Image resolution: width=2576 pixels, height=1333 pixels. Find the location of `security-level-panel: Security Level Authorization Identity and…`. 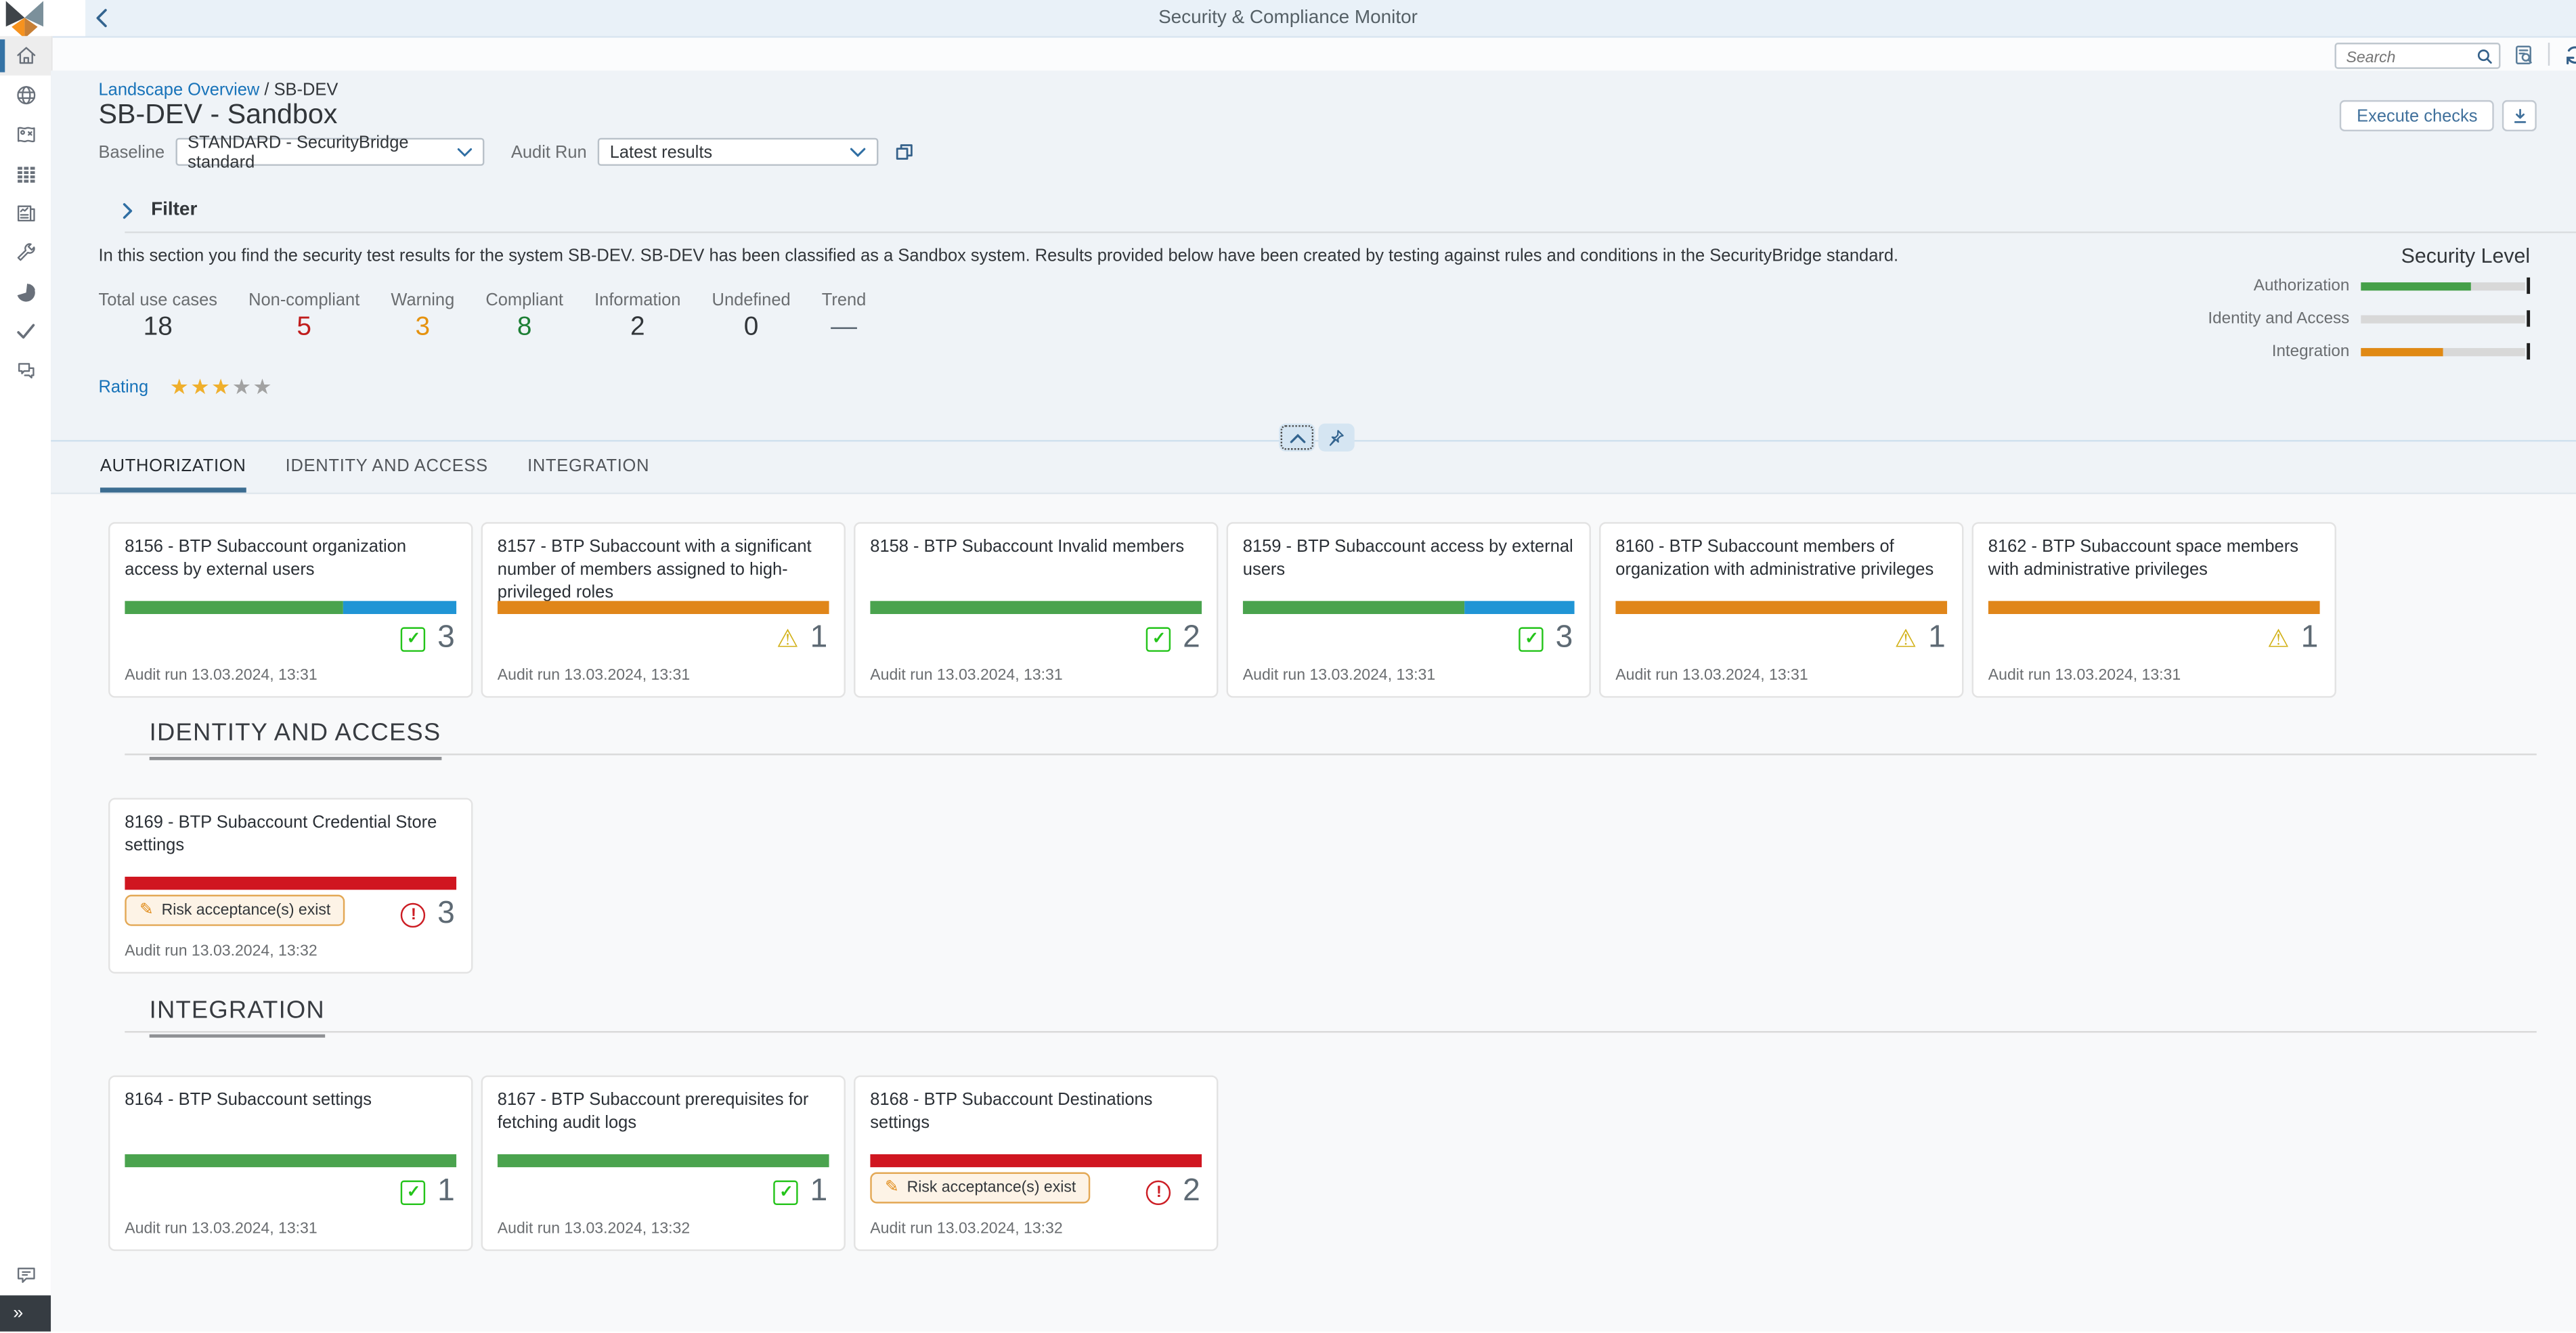

security-level-panel: Security Level Authorization Identity and… is located at coordinates (2317, 312).